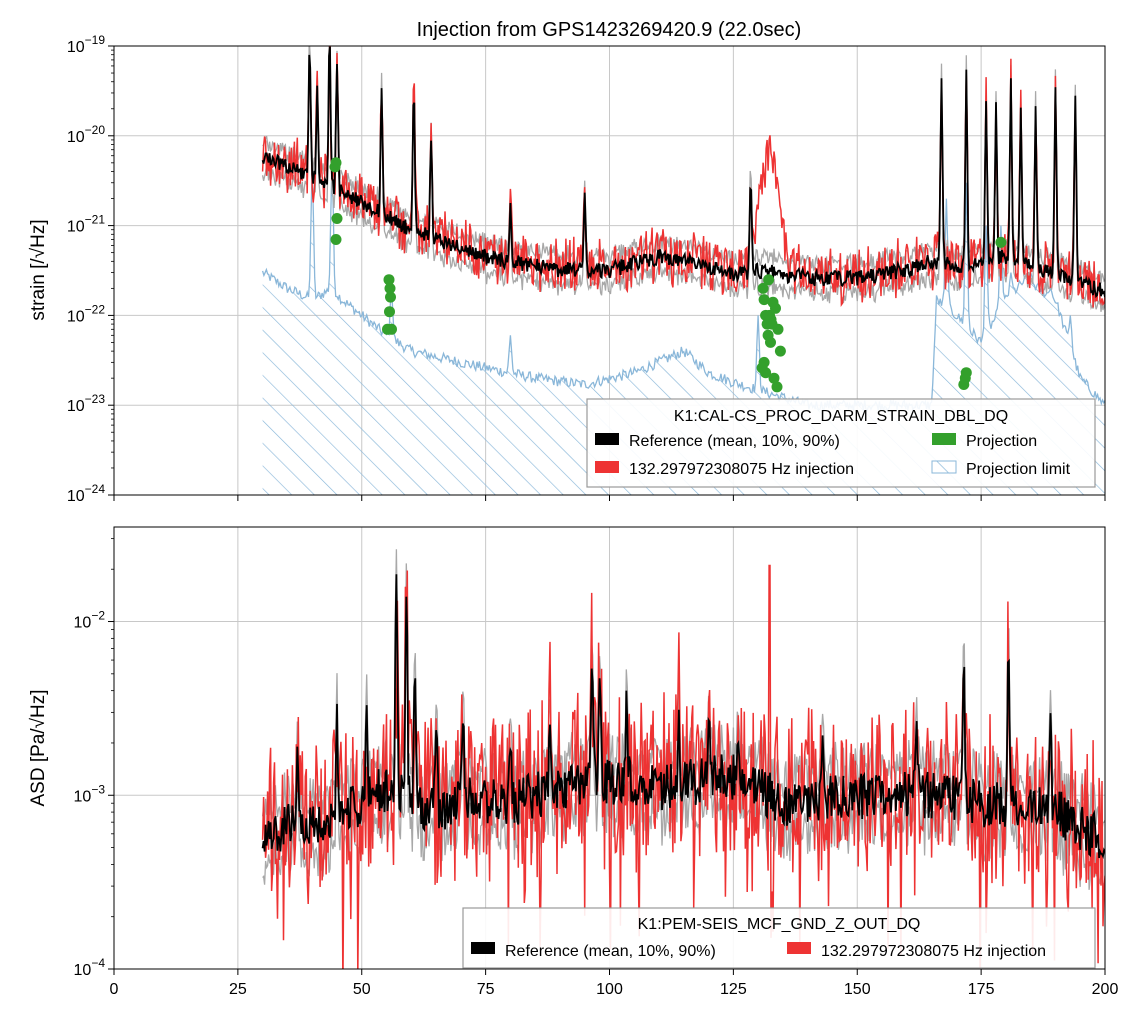 The width and height of the screenshot is (1142, 1028). I want to click on bottom-legend-reference-label: Reference (mean, 10%, 90%), so click(610, 951).